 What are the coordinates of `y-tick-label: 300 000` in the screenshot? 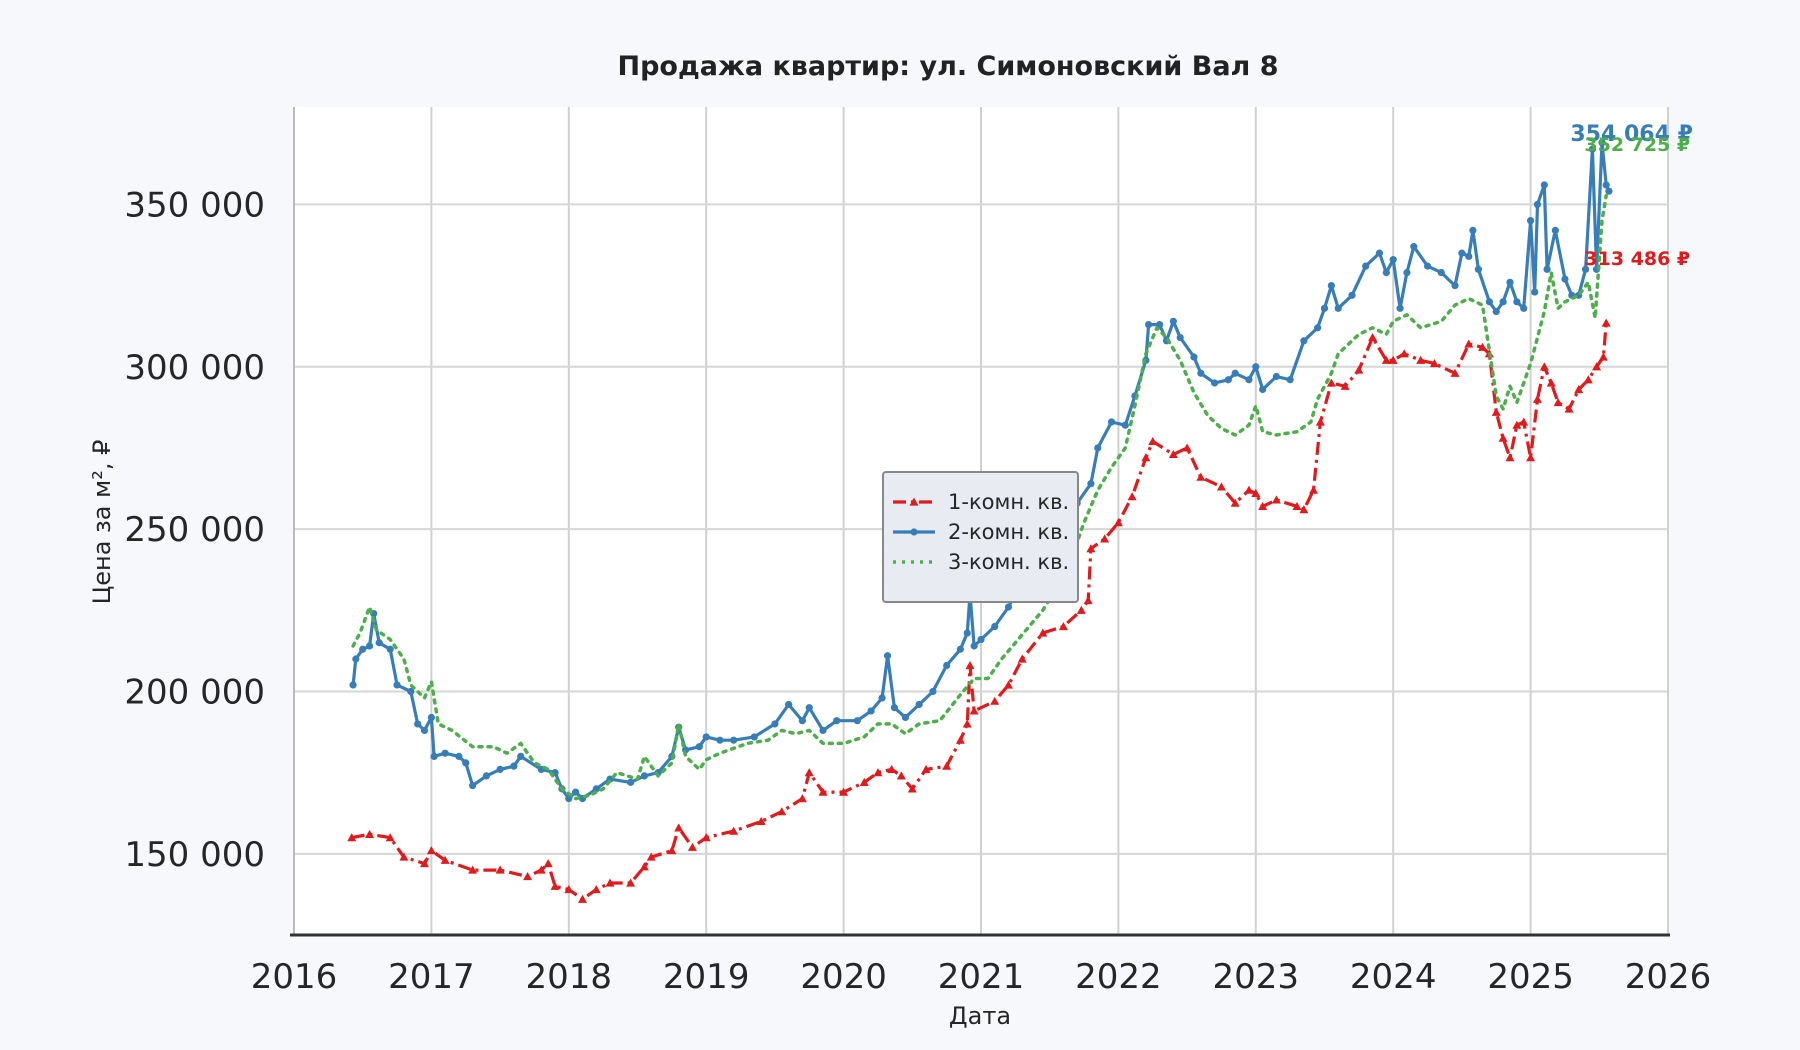 It's located at (194, 368).